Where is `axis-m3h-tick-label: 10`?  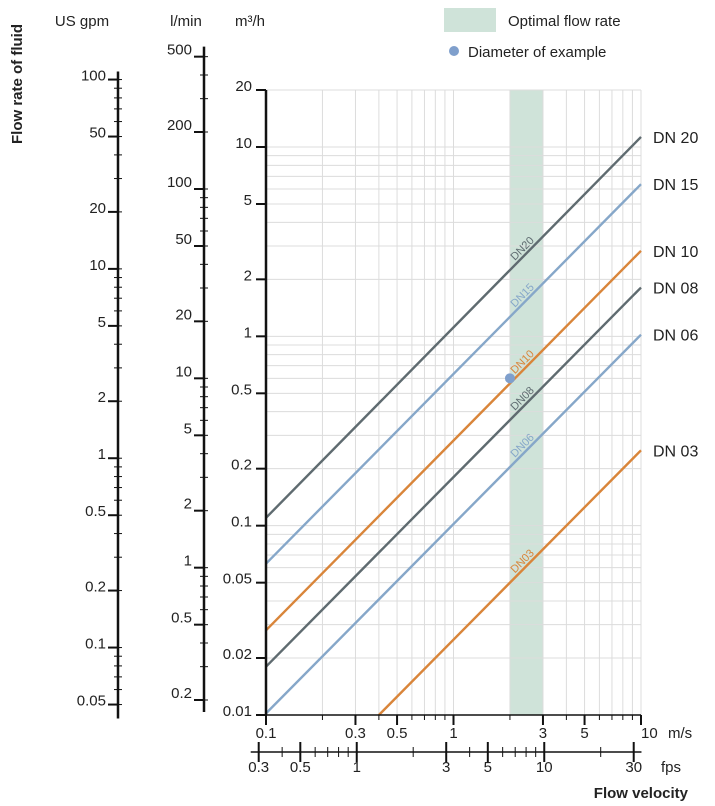
axis-m3h-tick-label: 10 is located at coordinates (243, 143).